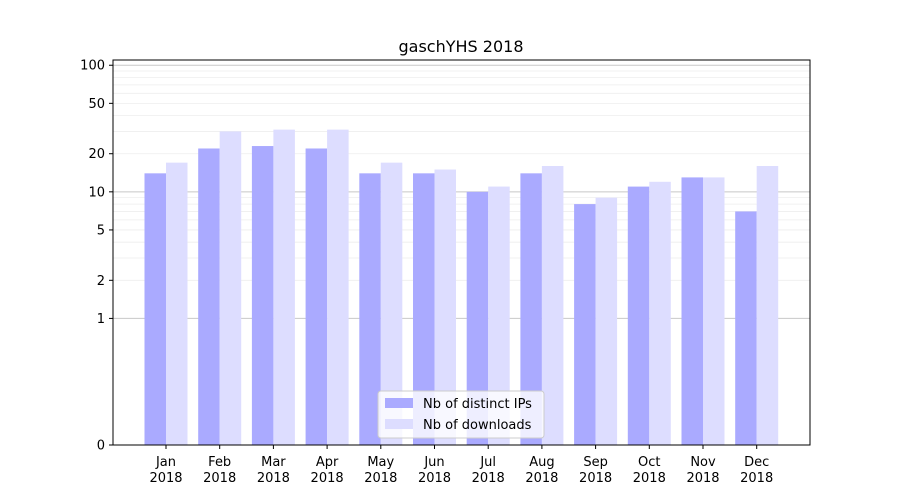 This screenshot has height=500, width=900. What do you see at coordinates (756, 470) in the screenshot?
I see `x-tick-label: Dec 2018` at bounding box center [756, 470].